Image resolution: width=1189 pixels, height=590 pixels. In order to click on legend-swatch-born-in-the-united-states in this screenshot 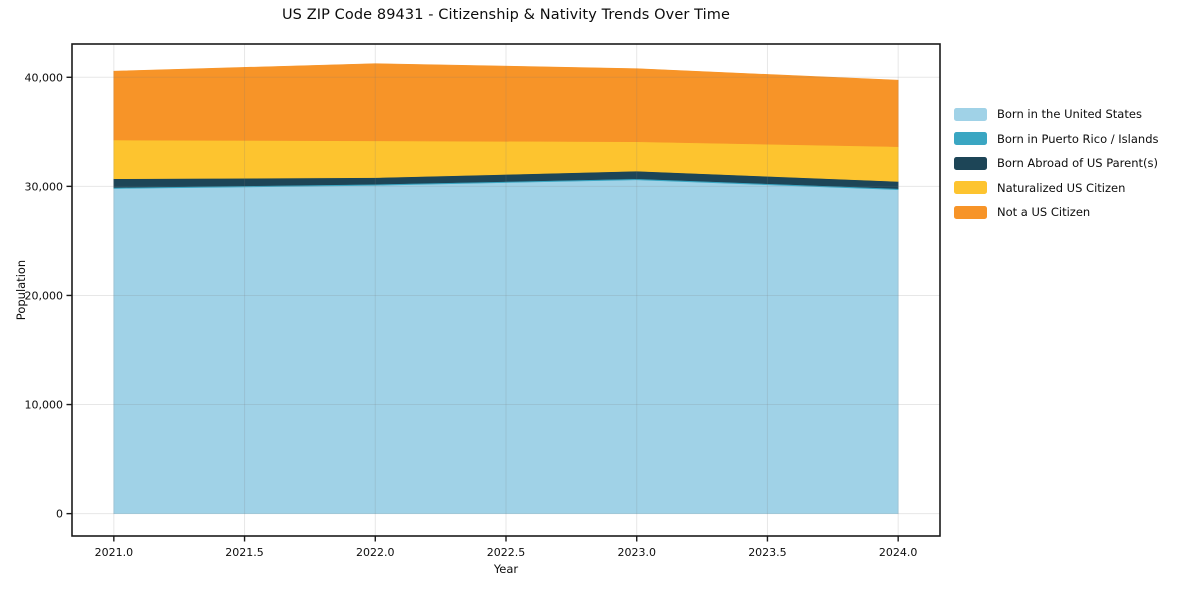, I will do `click(970, 114)`.